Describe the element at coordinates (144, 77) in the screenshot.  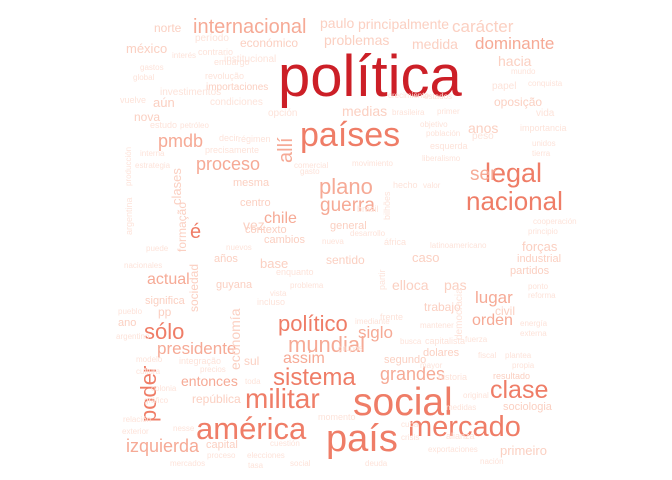
I see `word: global` at that location.